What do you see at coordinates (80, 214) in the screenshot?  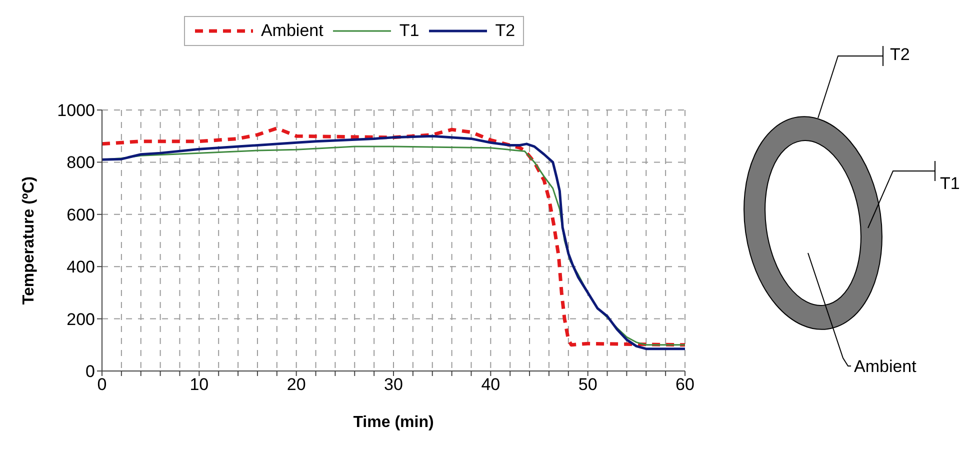 I see `y-tick-label: 600` at bounding box center [80, 214].